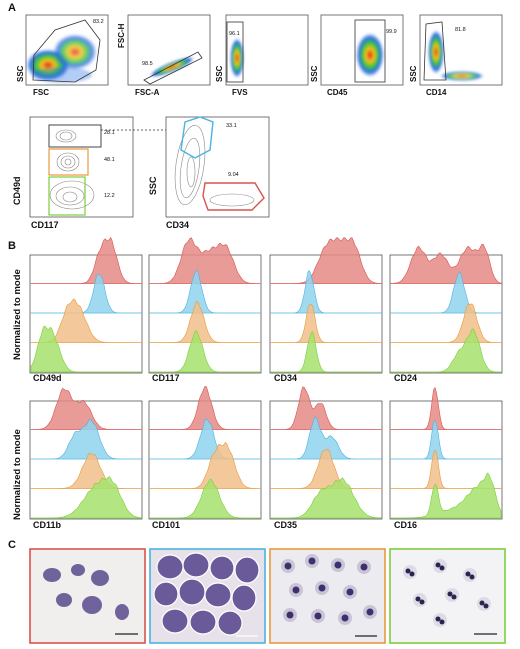  I want to click on flow-plot-fvs-ssc, so click(267, 50).